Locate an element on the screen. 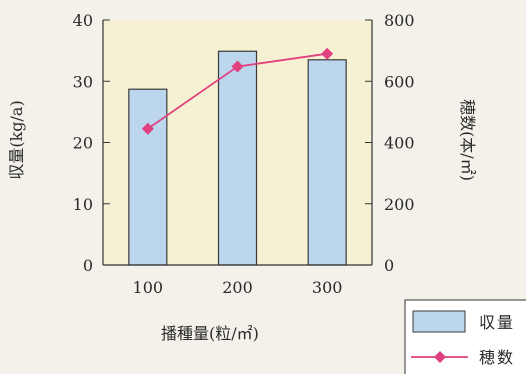 This screenshot has height=374, width=526. y2-tick-label-800: 800 is located at coordinates (399, 20).